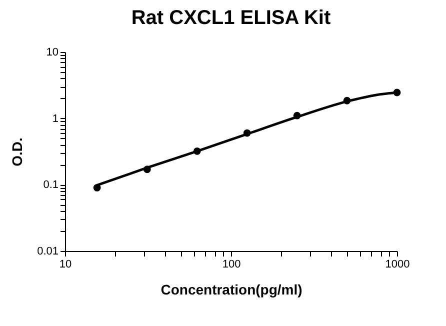 The width and height of the screenshot is (446, 326). I want to click on x-tick-label: 1000, so click(397, 264).